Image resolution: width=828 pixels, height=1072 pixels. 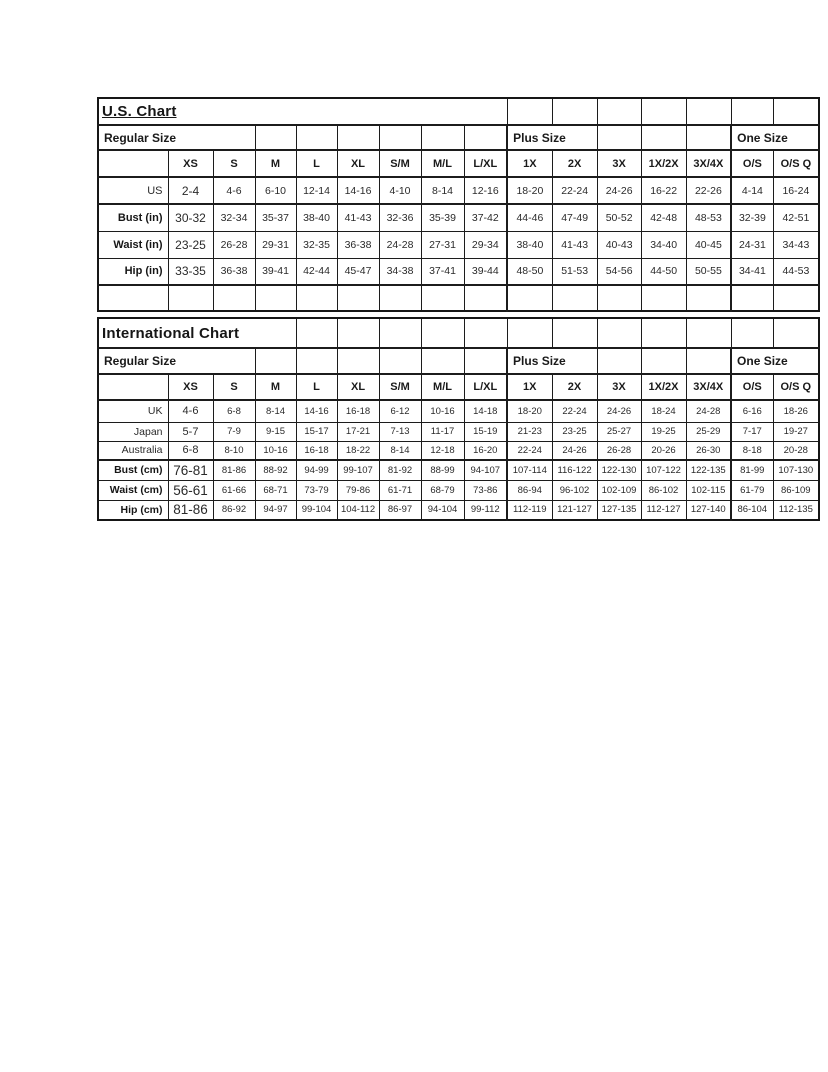 What do you see at coordinates (796, 510) in the screenshot?
I see `size-value-cell: 112-135` at bounding box center [796, 510].